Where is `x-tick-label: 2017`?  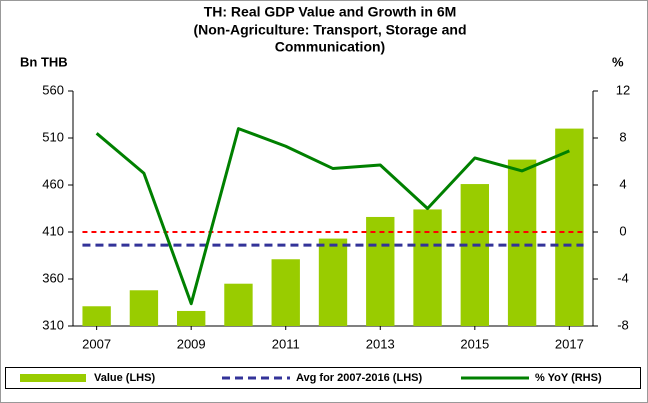 x-tick-label: 2017 is located at coordinates (569, 343).